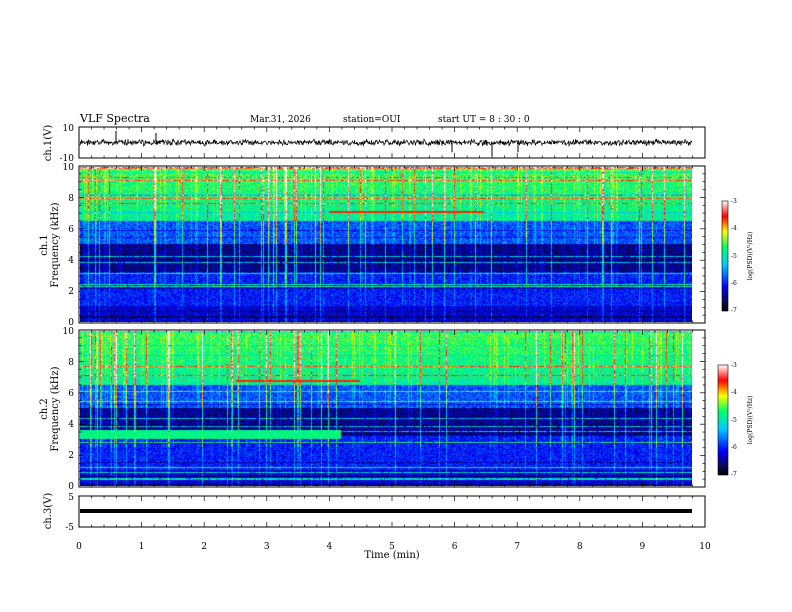  I want to click on ch3-ytick-bottom: -5, so click(69, 528).